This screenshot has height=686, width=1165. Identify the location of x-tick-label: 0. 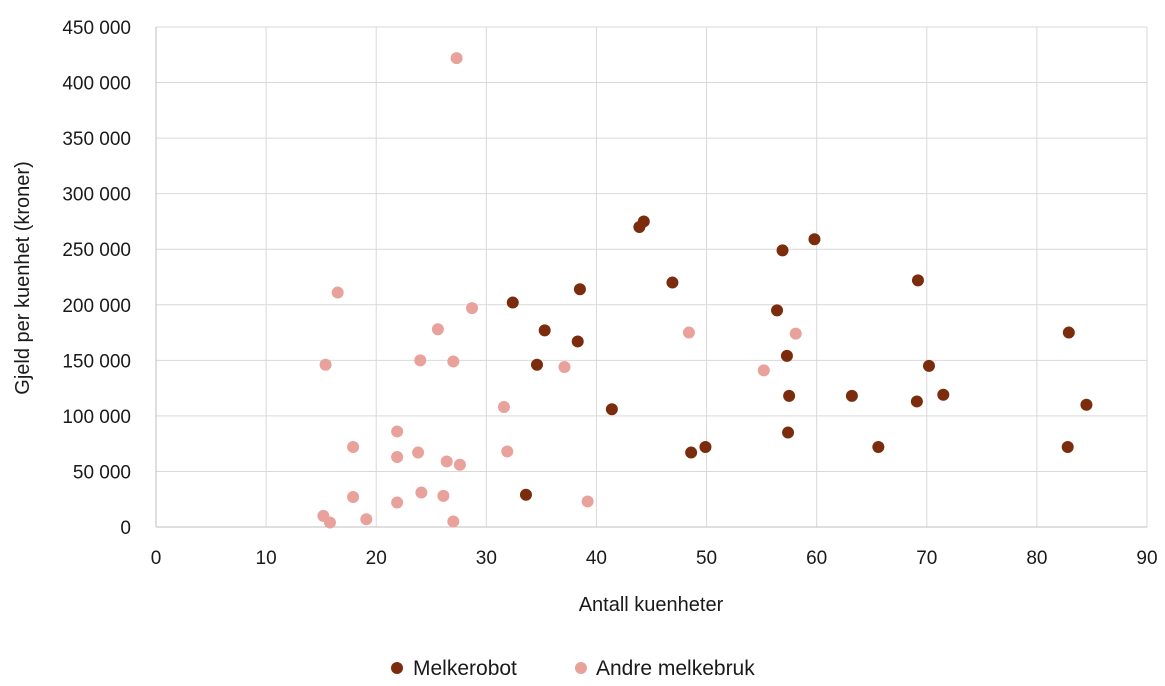
(156, 558).